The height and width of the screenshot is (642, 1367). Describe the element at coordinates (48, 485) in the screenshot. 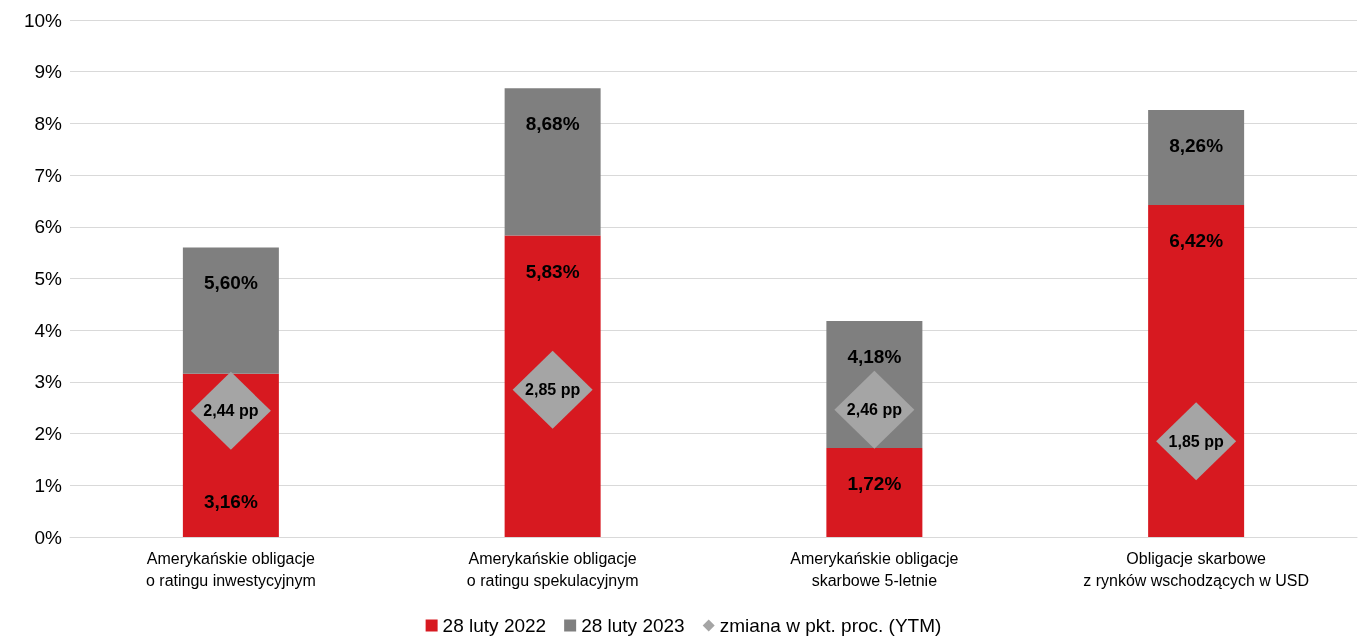

I see `y-tick-label: 1%` at that location.